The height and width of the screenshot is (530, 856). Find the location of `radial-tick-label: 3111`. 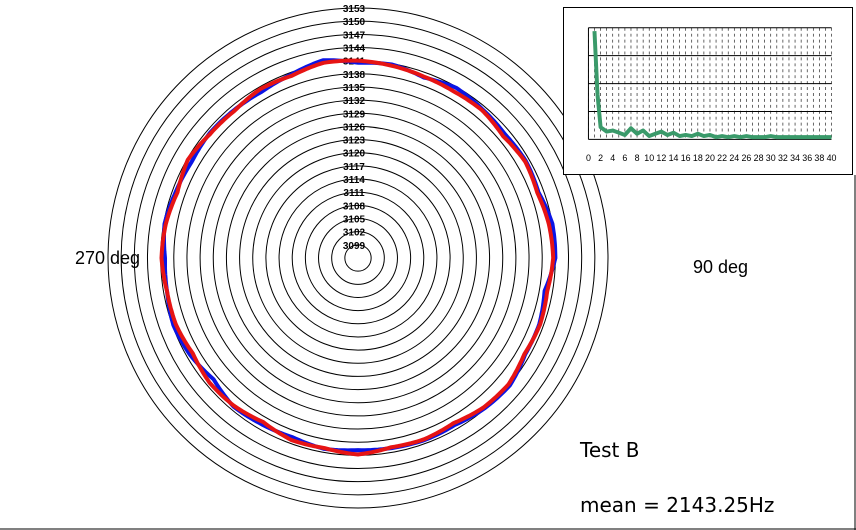

radial-tick-label: 3111 is located at coordinates (354, 193).